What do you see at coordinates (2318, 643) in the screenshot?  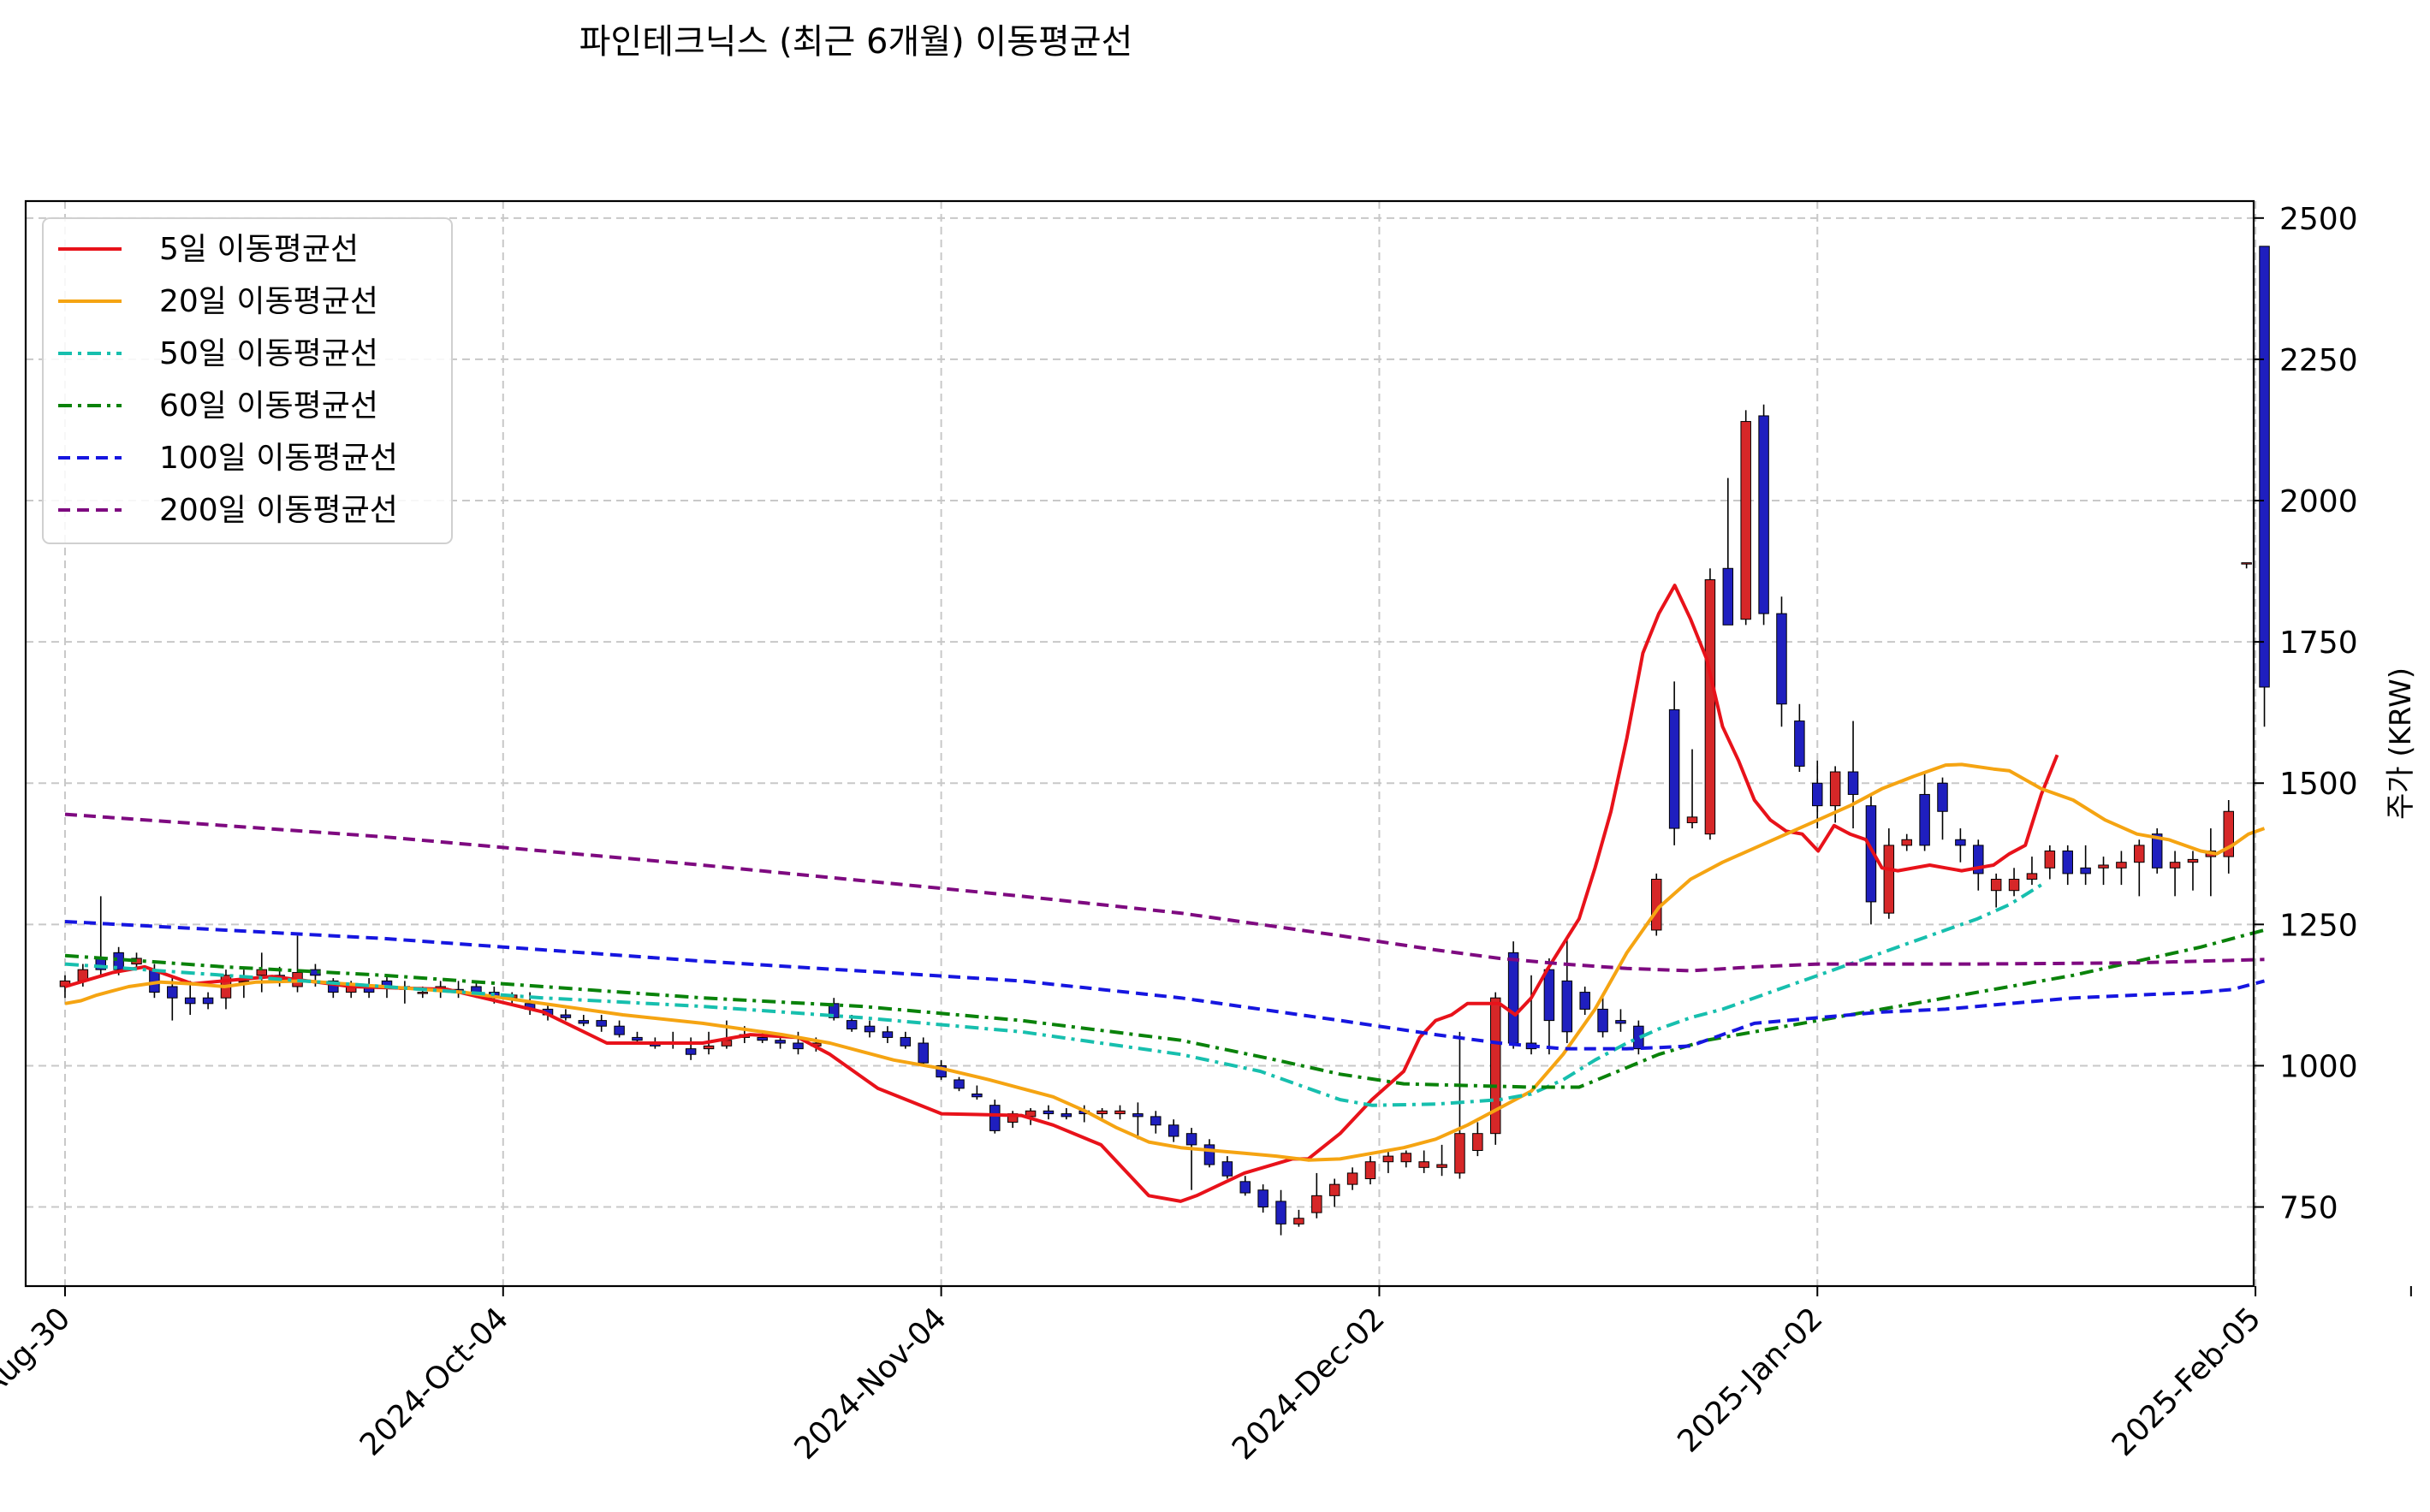 I see `y-tick-label: 1750` at bounding box center [2318, 643].